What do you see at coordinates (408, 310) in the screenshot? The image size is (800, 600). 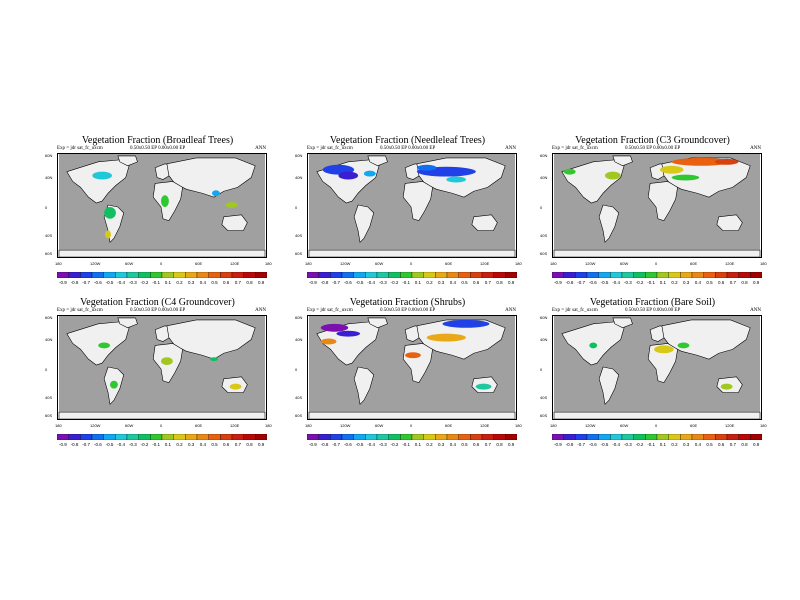 I see `resolution-label: 0.50x0.50 EP 0.00x0.00 EP` at bounding box center [408, 310].